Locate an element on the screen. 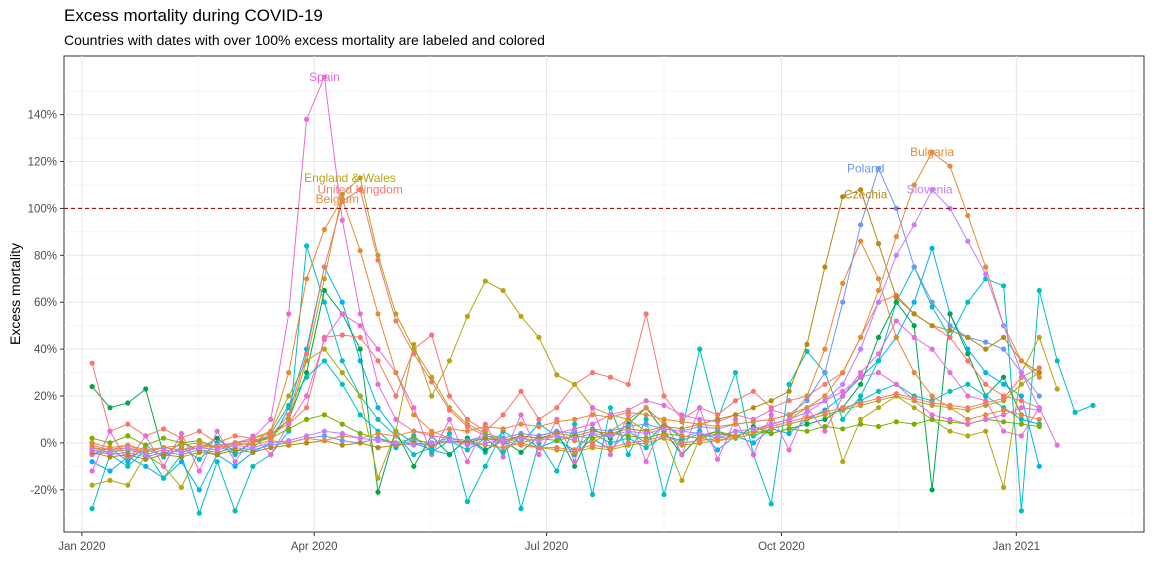 This screenshot has height=576, width=1152. y-tick-label: 140% is located at coordinates (42, 116).